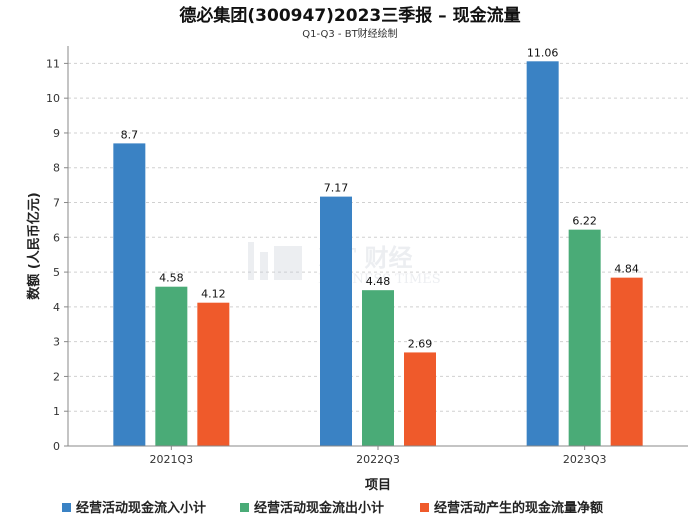 Image resolution: width=700 pixels, height=524 pixels. Describe the element at coordinates (584, 221) in the screenshot. I see `bar-value-label: 6.22` at that location.